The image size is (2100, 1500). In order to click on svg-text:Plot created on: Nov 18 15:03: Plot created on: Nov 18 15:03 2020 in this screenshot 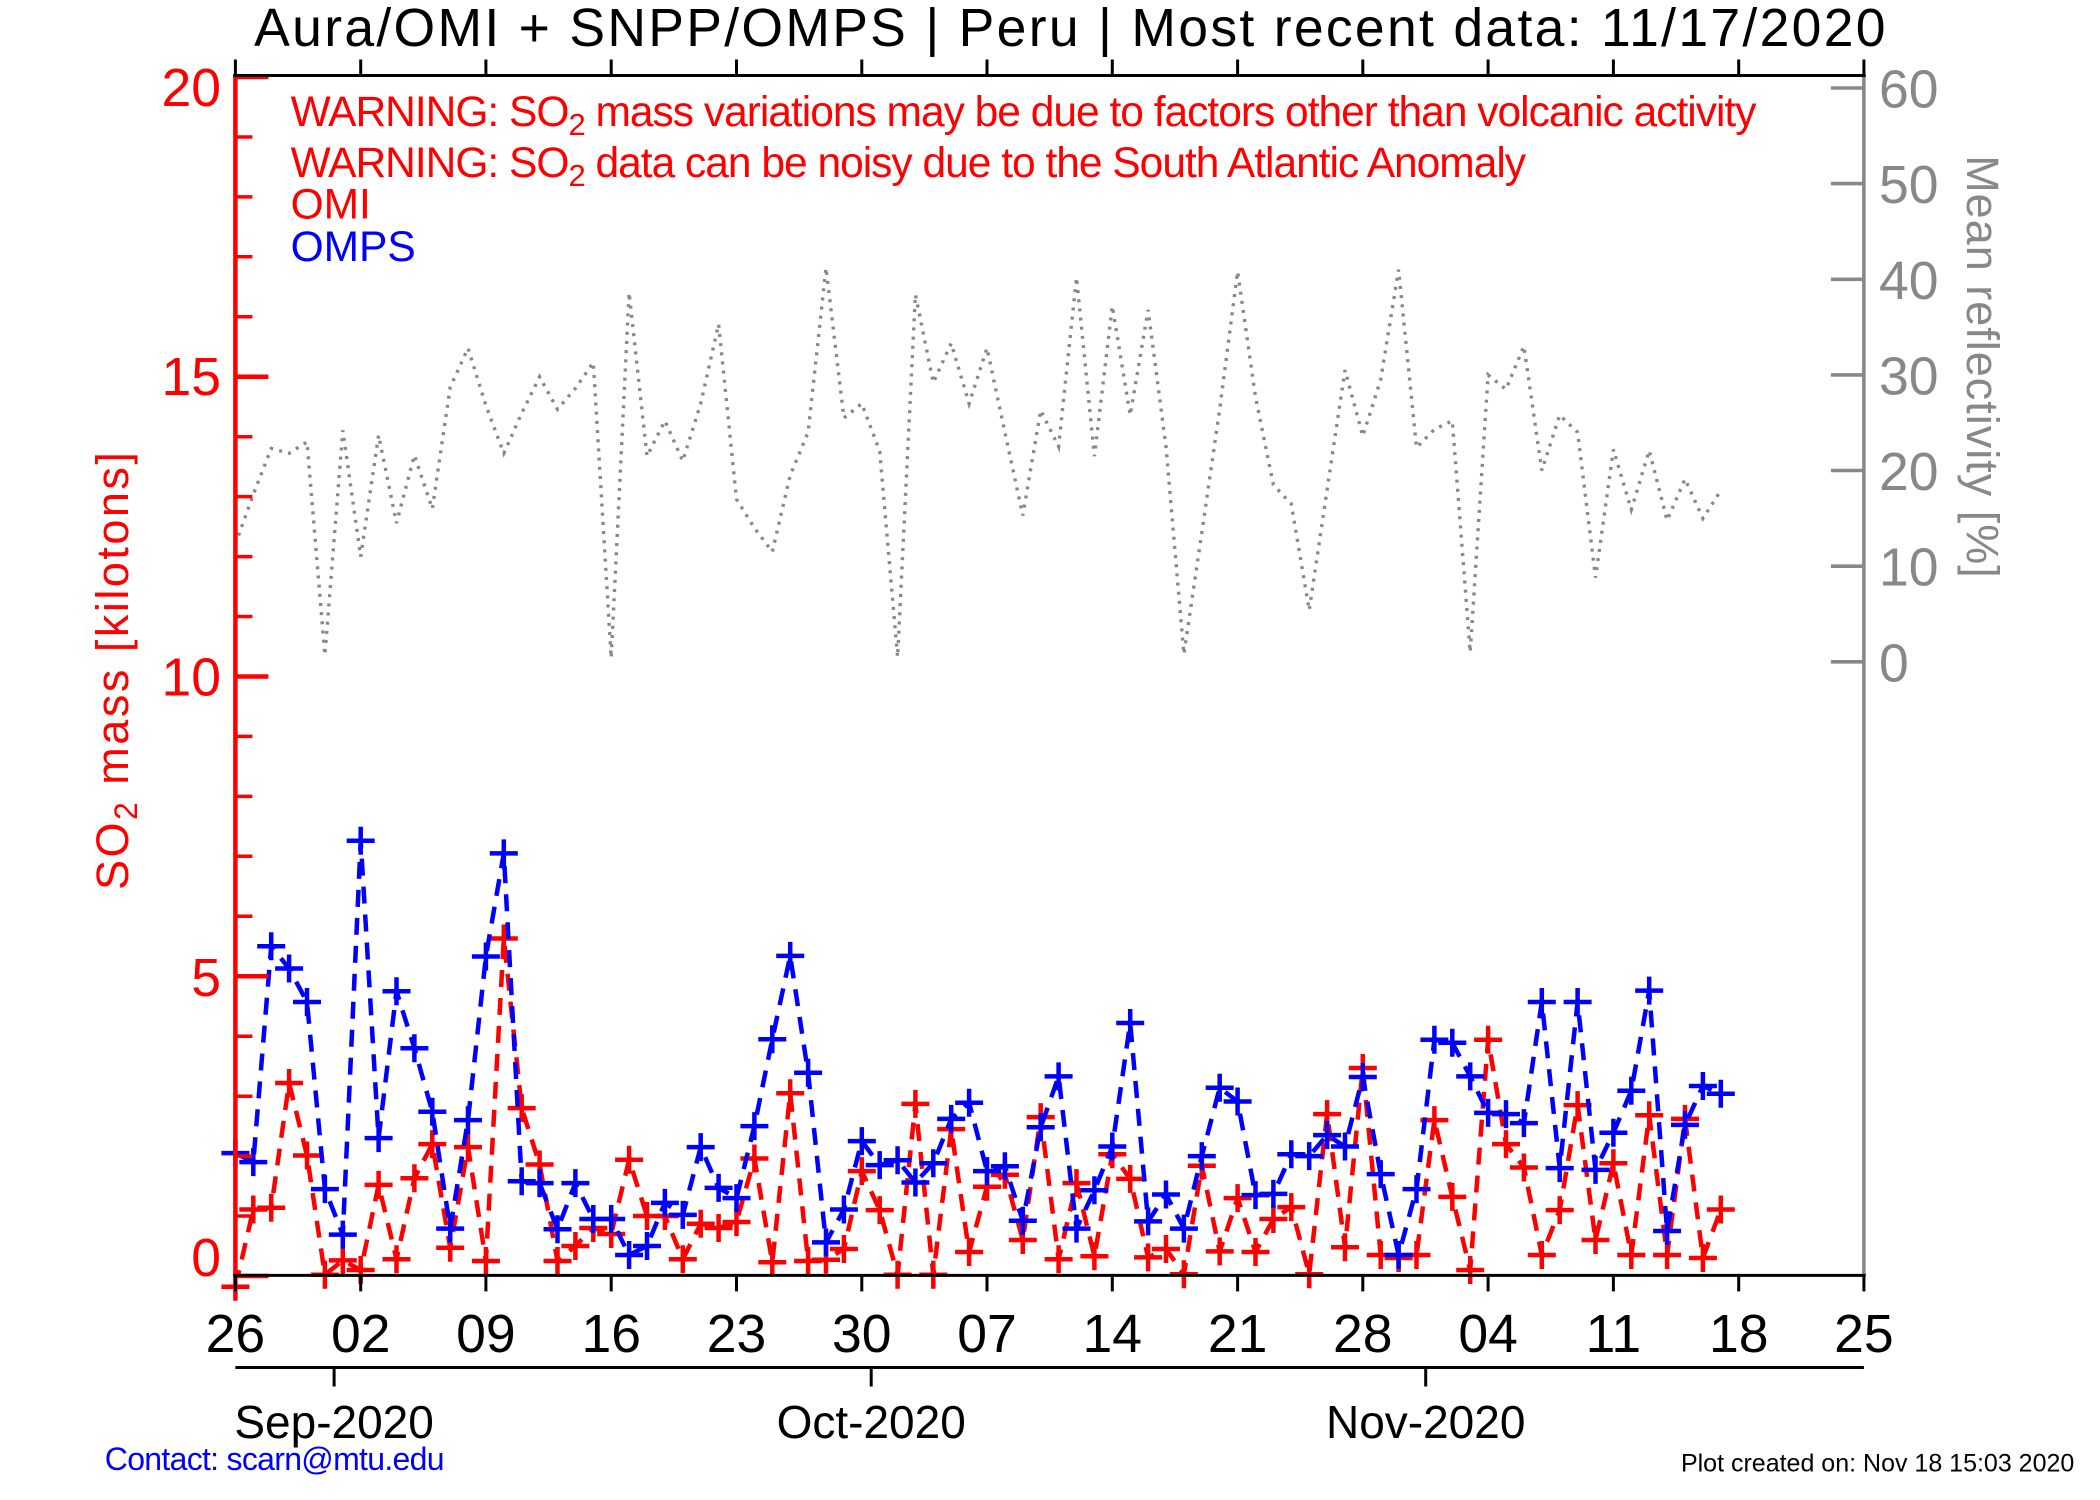, I will do `click(1877, 1463)`.